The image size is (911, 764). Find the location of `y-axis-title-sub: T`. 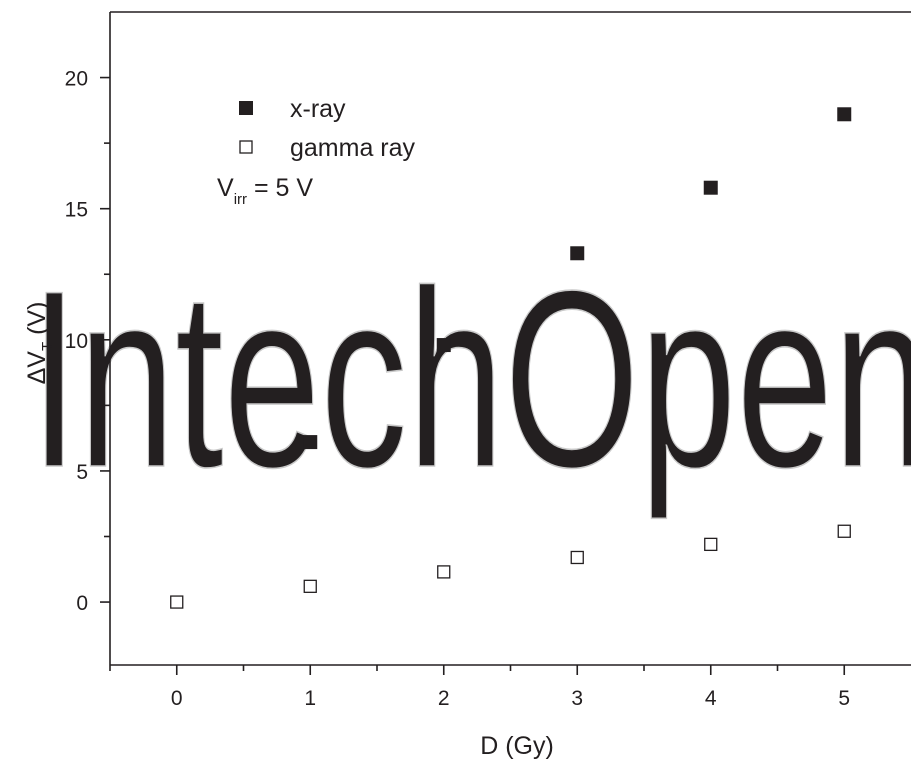

y-axis-title-sub: T is located at coordinates (47, 346).